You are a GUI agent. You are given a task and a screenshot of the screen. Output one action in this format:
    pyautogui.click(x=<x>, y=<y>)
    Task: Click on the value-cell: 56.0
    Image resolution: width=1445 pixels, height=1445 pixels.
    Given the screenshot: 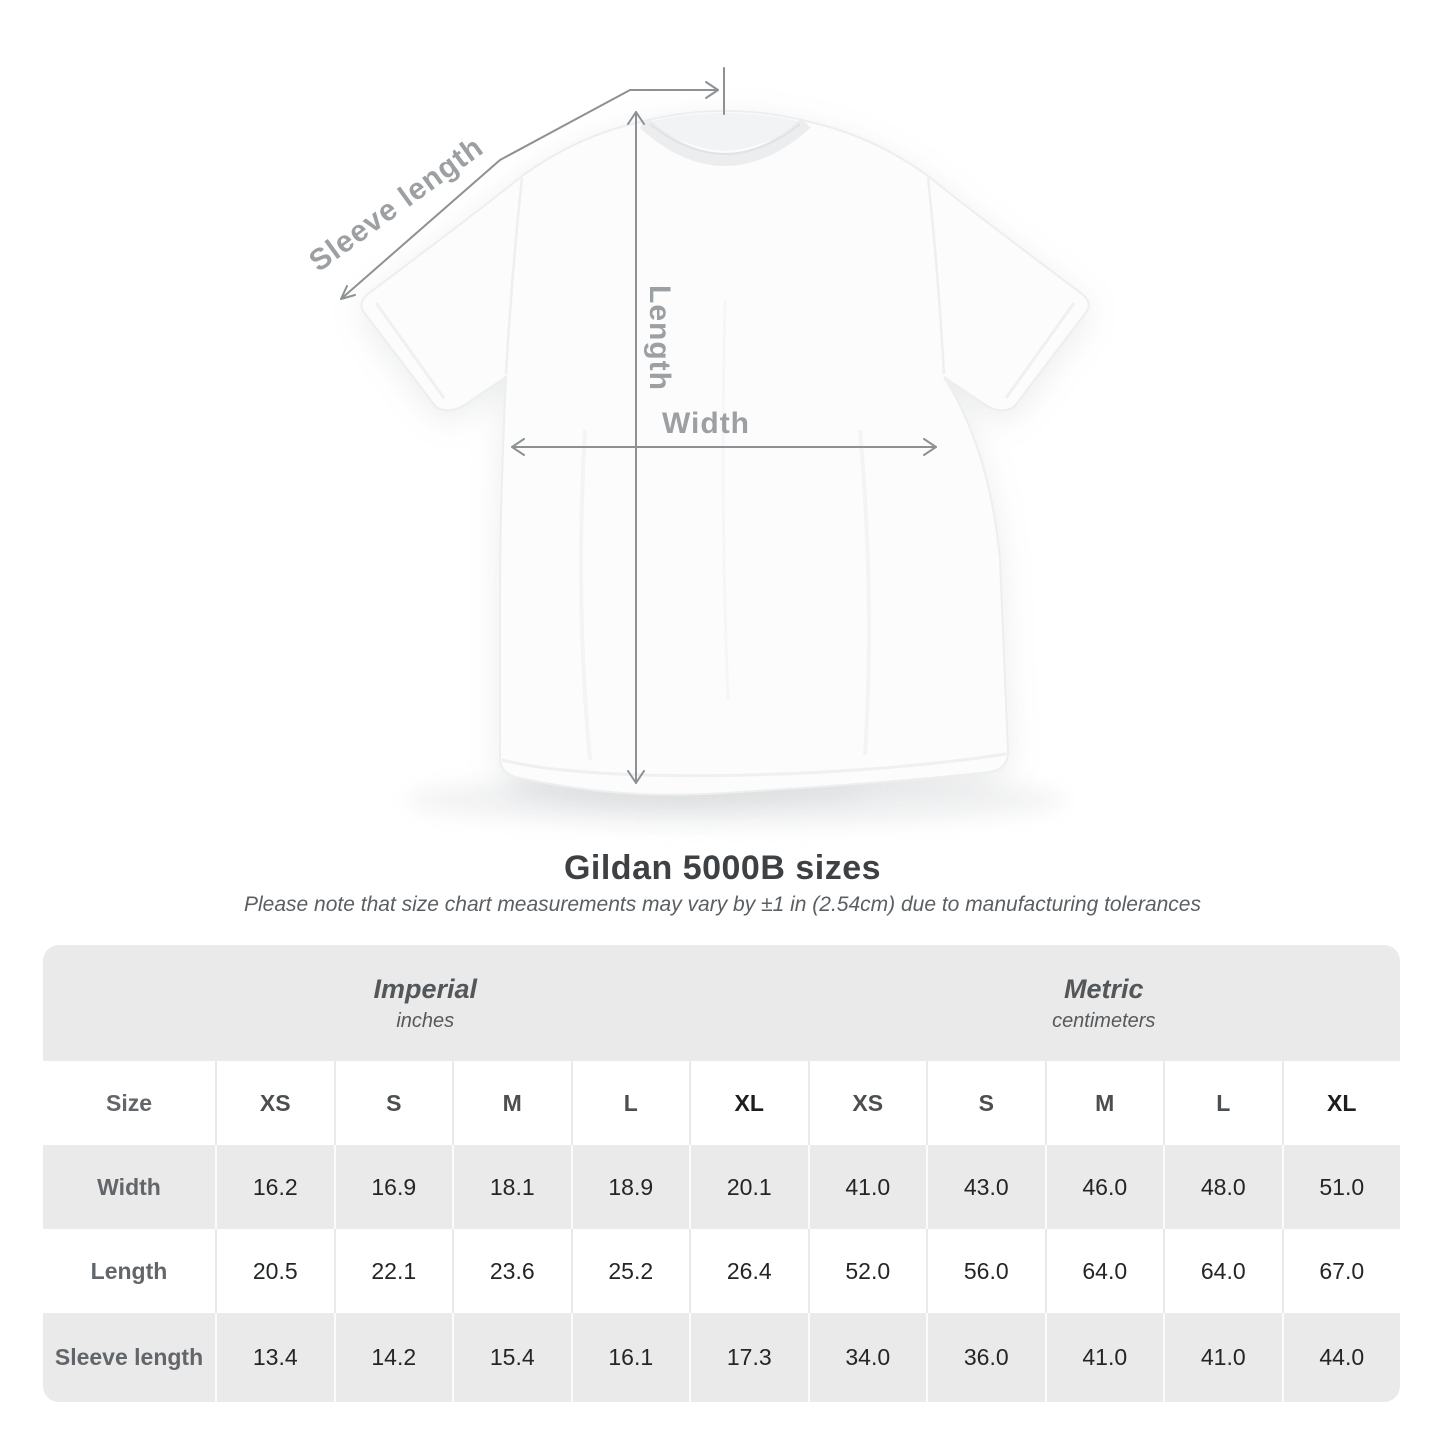 What is the action you would take?
    pyautogui.click(x=985, y=1271)
    